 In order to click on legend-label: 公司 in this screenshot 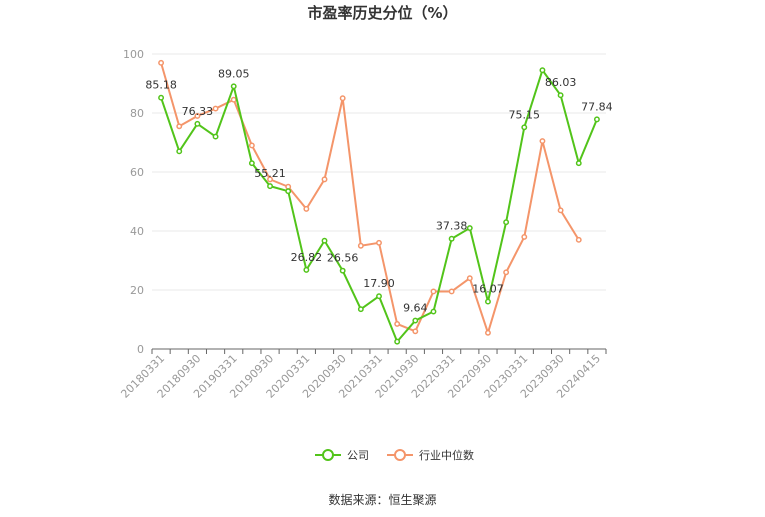, I will do `click(358, 455)`.